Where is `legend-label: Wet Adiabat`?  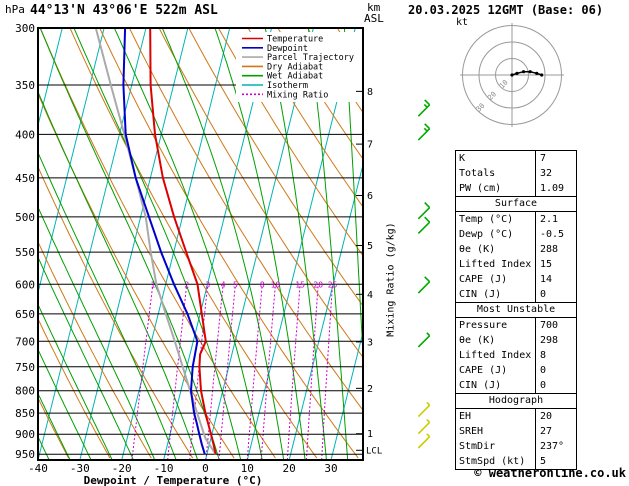
legend-label: Wet Adiabat is located at coordinates (295, 77).